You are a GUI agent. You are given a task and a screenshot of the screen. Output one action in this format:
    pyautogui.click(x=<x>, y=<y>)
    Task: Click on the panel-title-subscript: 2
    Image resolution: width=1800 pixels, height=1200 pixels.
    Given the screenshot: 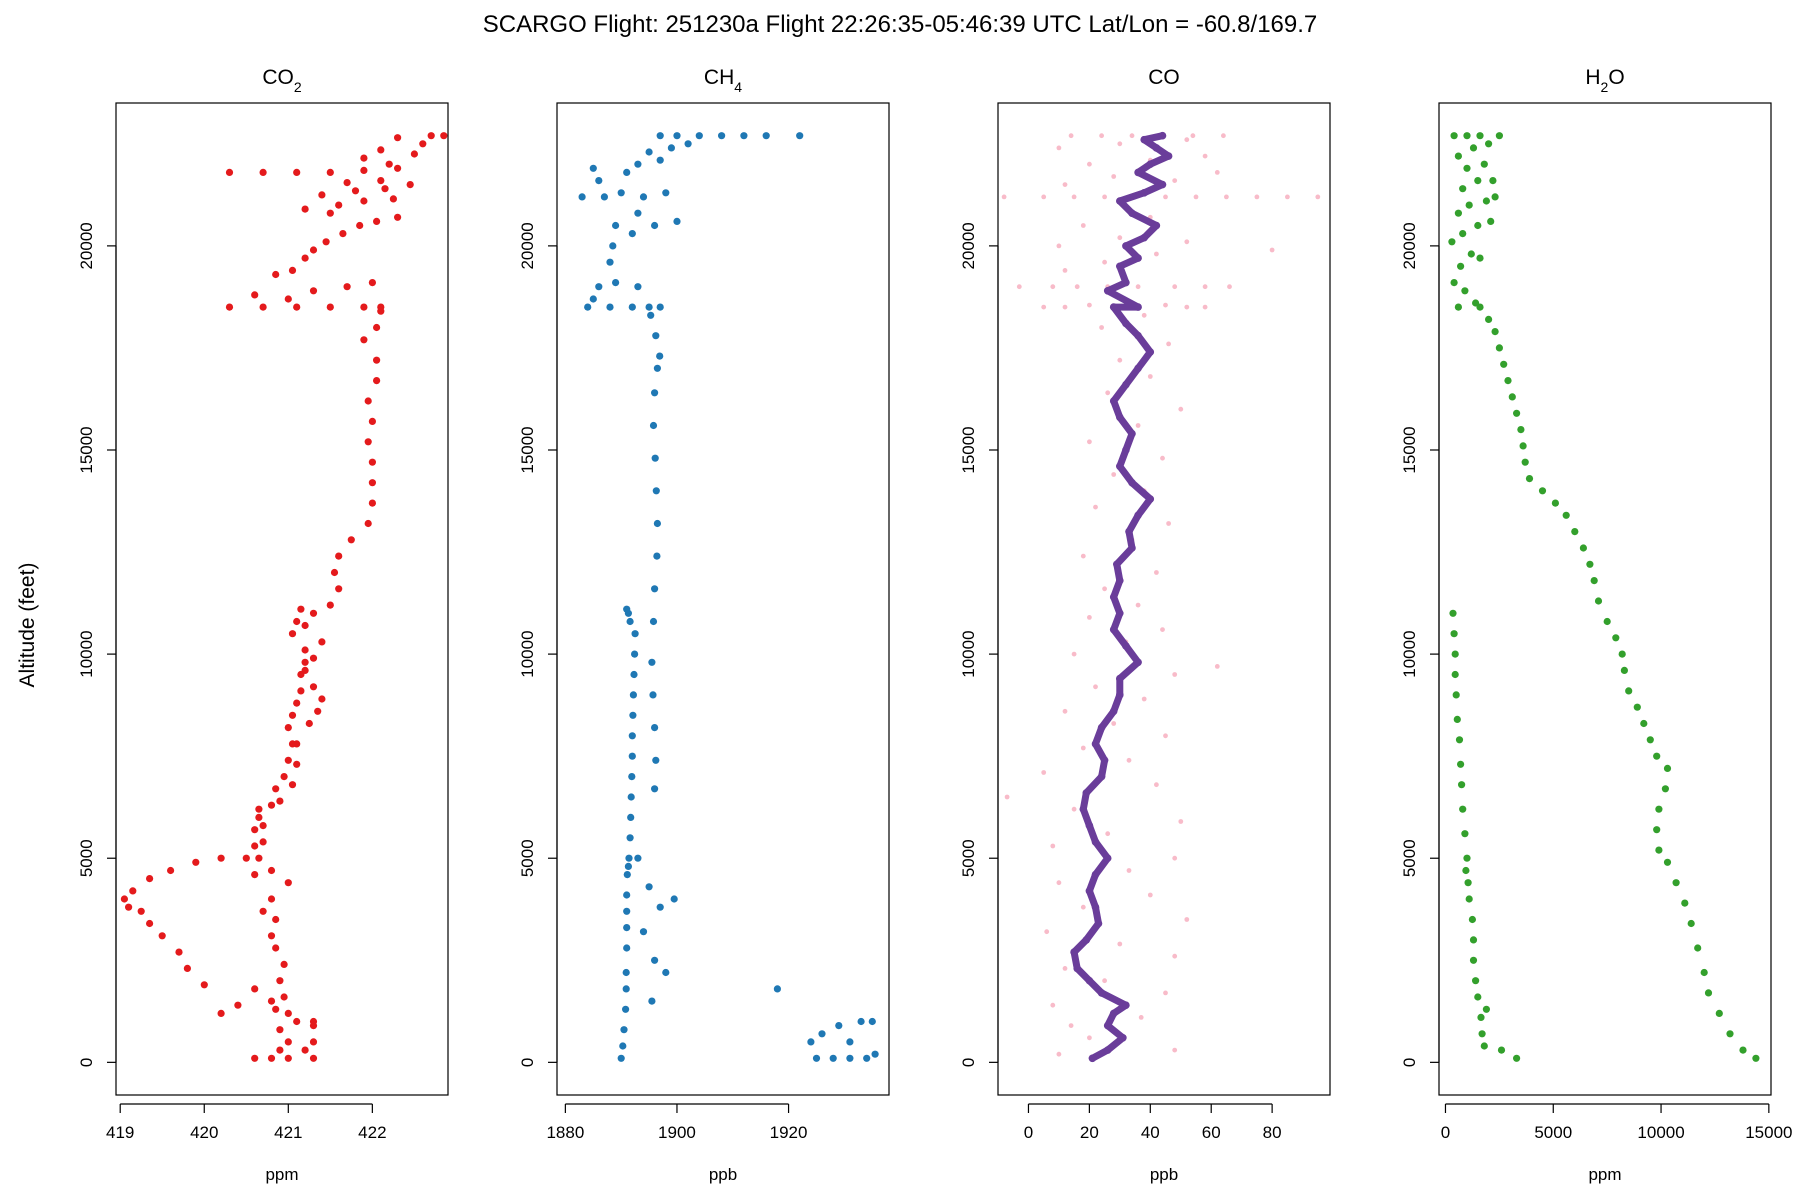 What is the action you would take?
    pyautogui.click(x=1605, y=87)
    